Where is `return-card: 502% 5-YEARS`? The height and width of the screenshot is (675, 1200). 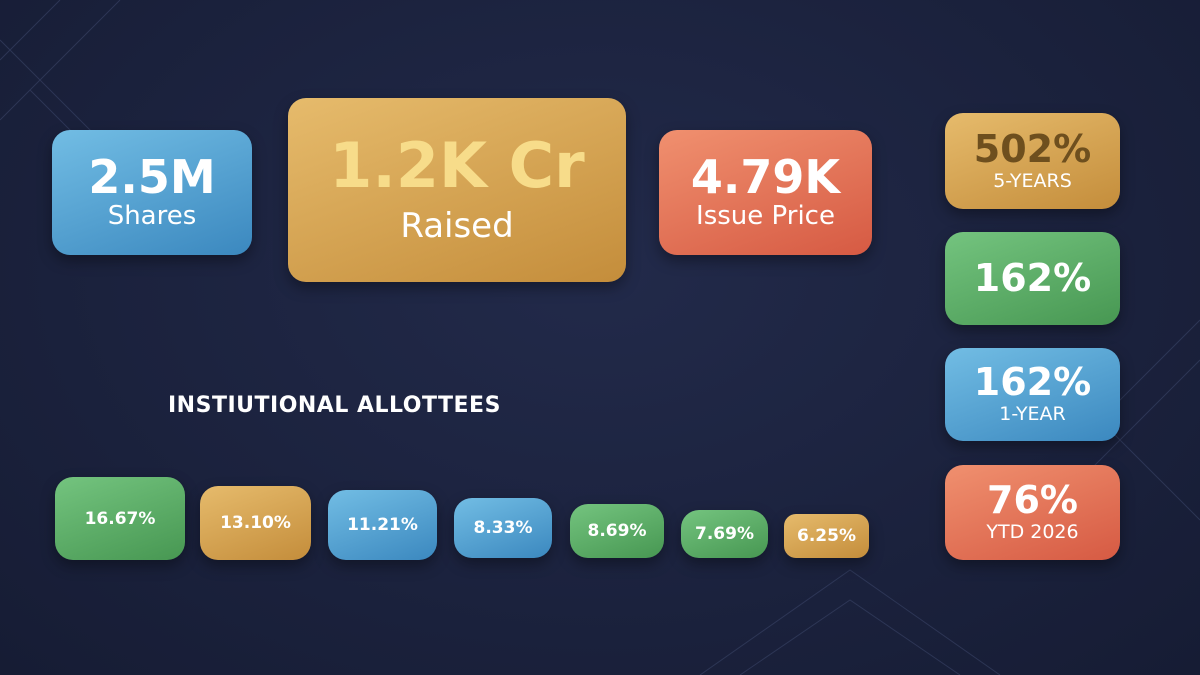 return-card: 502% 5-YEARS is located at coordinates (1032, 161).